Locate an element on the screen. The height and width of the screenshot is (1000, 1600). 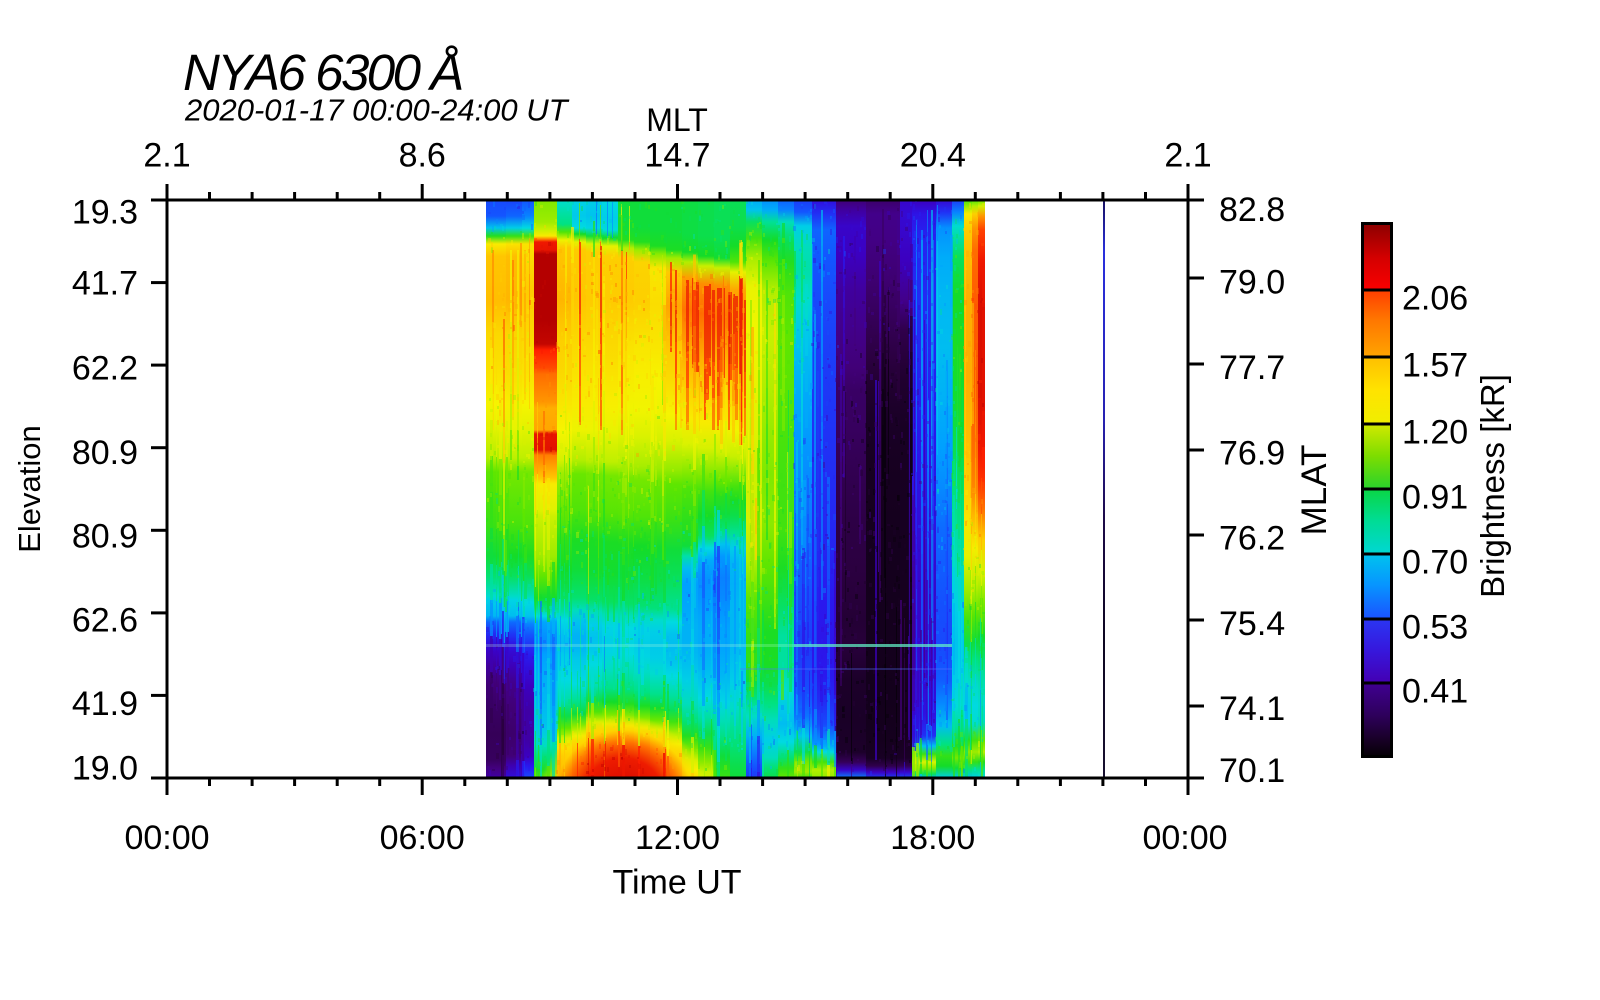
svg-text: 0.53 is located at coordinates (1435, 627).